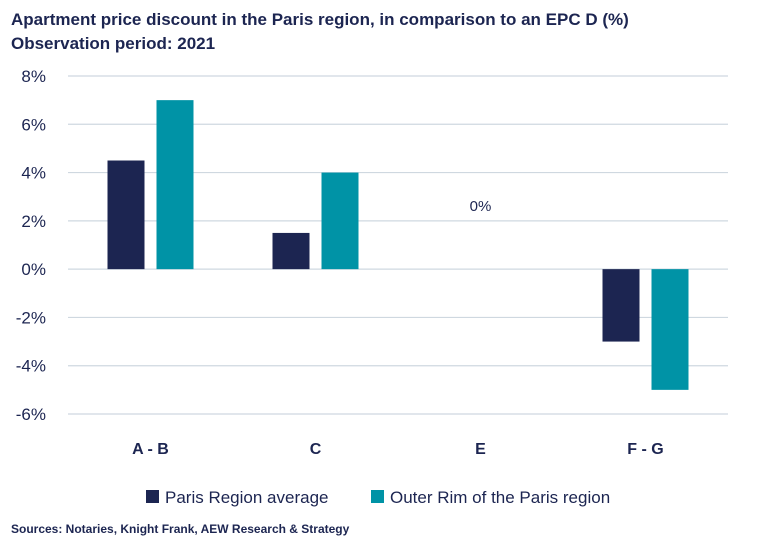 The image size is (757, 546). What do you see at coordinates (33, 76) in the screenshot?
I see `y-tick-label: 8%` at bounding box center [33, 76].